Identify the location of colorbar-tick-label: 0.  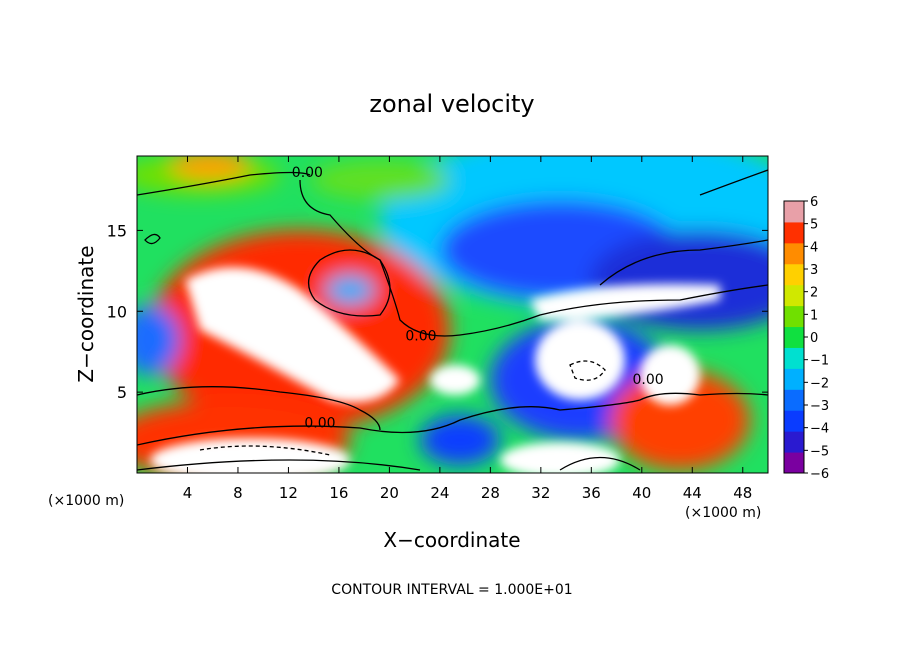
(814, 338).